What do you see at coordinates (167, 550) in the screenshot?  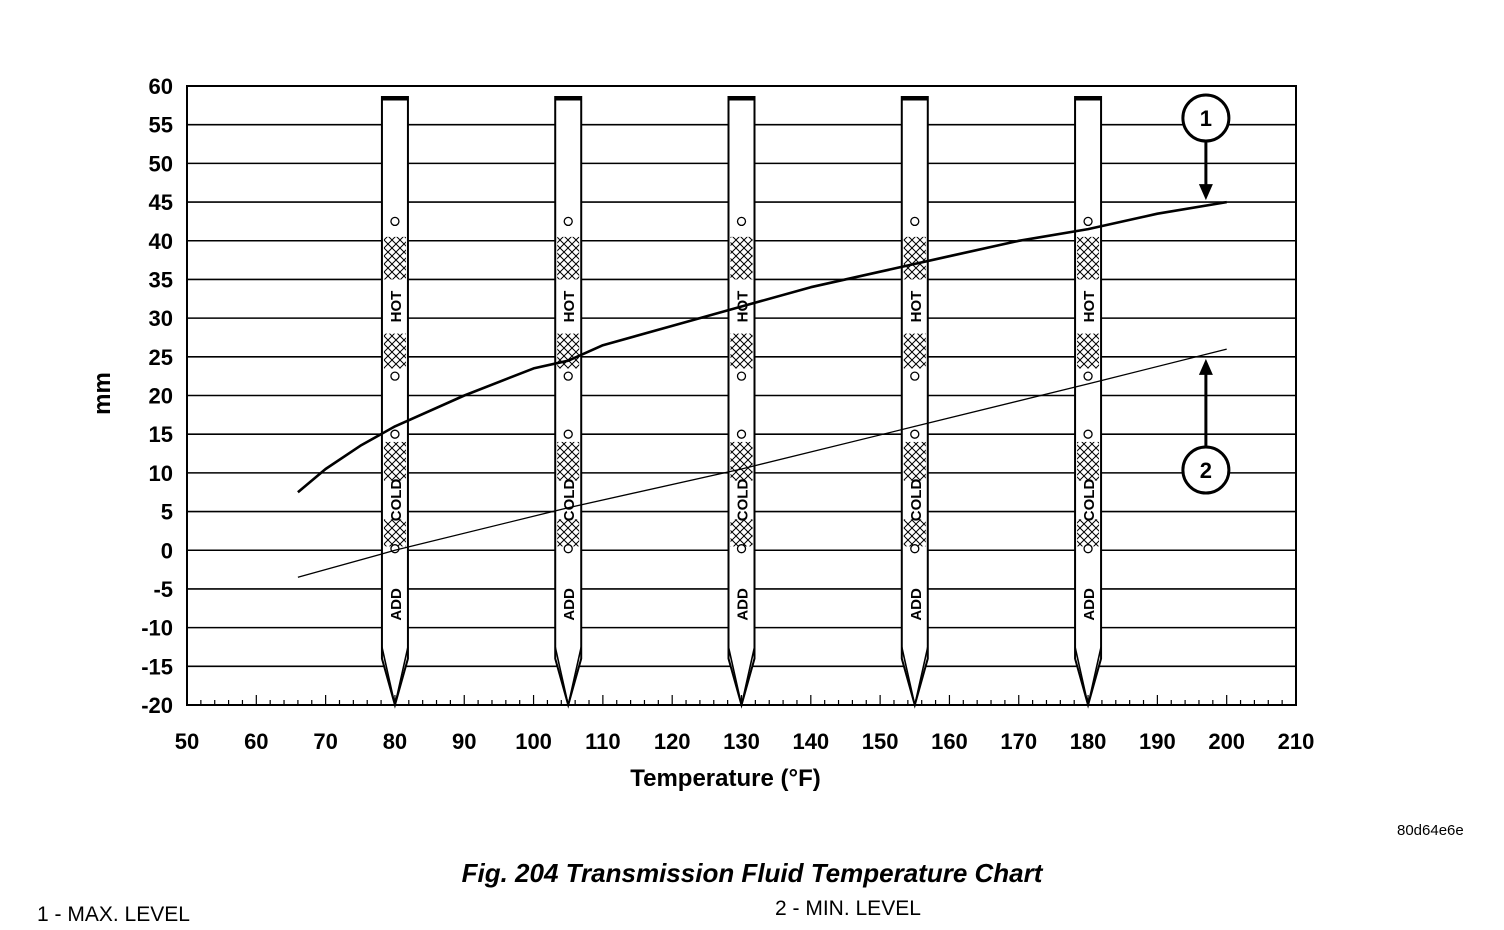 I see `y-tick-label: 0` at bounding box center [167, 550].